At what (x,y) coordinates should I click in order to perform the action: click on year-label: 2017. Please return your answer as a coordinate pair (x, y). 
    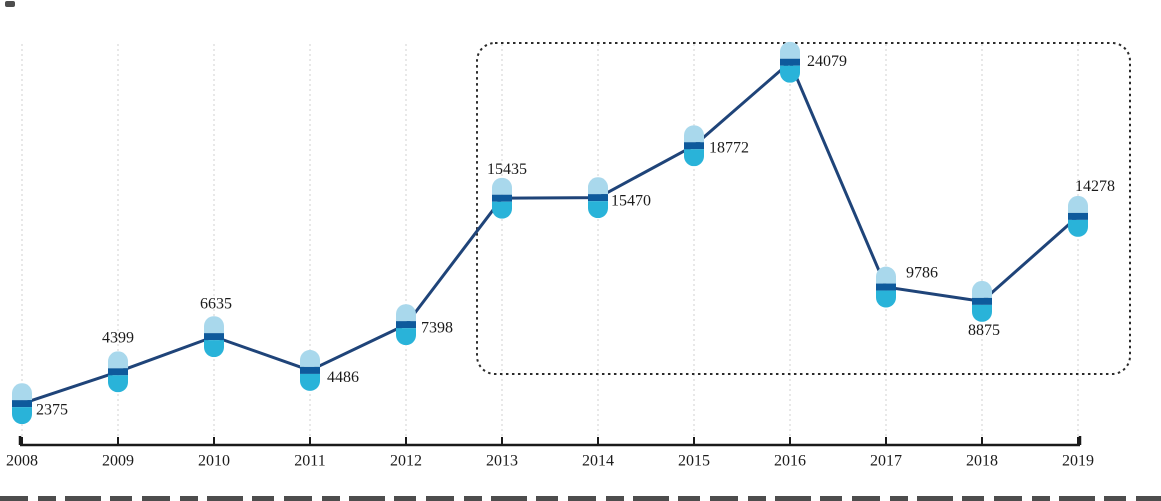
    Looking at the image, I should click on (886, 461).